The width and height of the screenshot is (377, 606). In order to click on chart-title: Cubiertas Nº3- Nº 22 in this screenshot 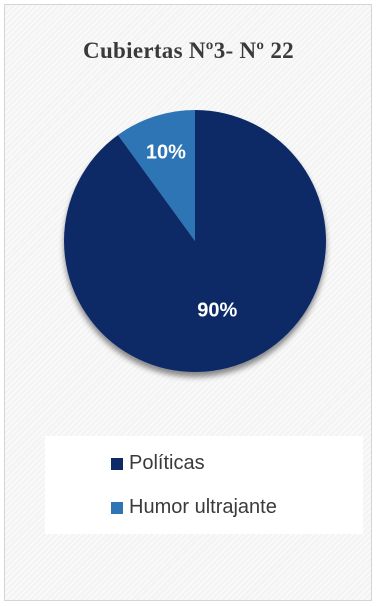, I will do `click(188, 50)`.